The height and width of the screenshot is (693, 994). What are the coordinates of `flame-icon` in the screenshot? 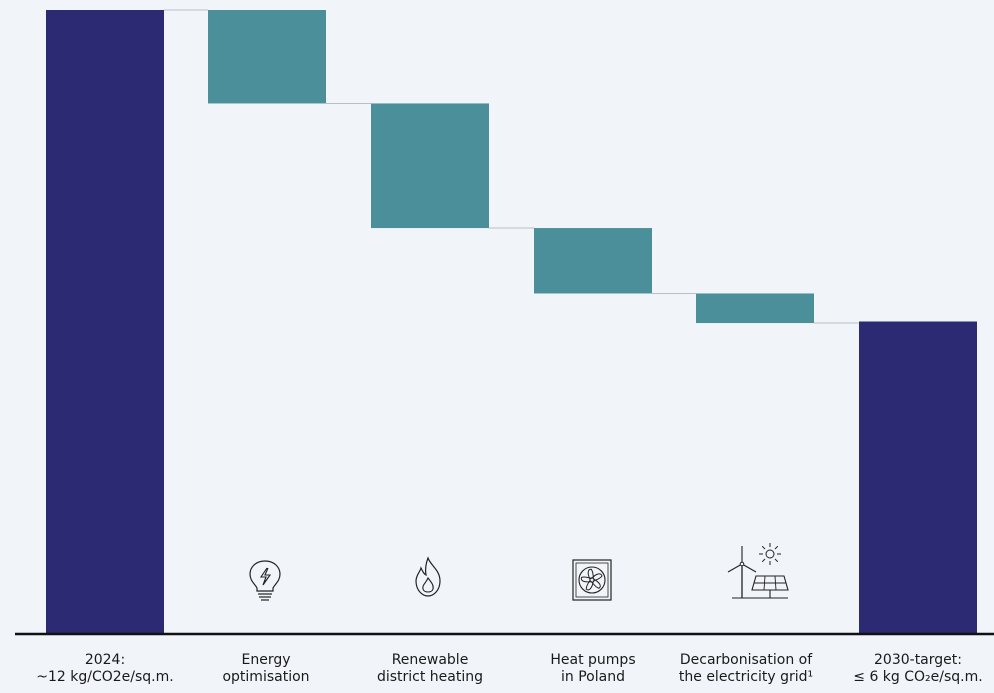 It's located at (428, 576).